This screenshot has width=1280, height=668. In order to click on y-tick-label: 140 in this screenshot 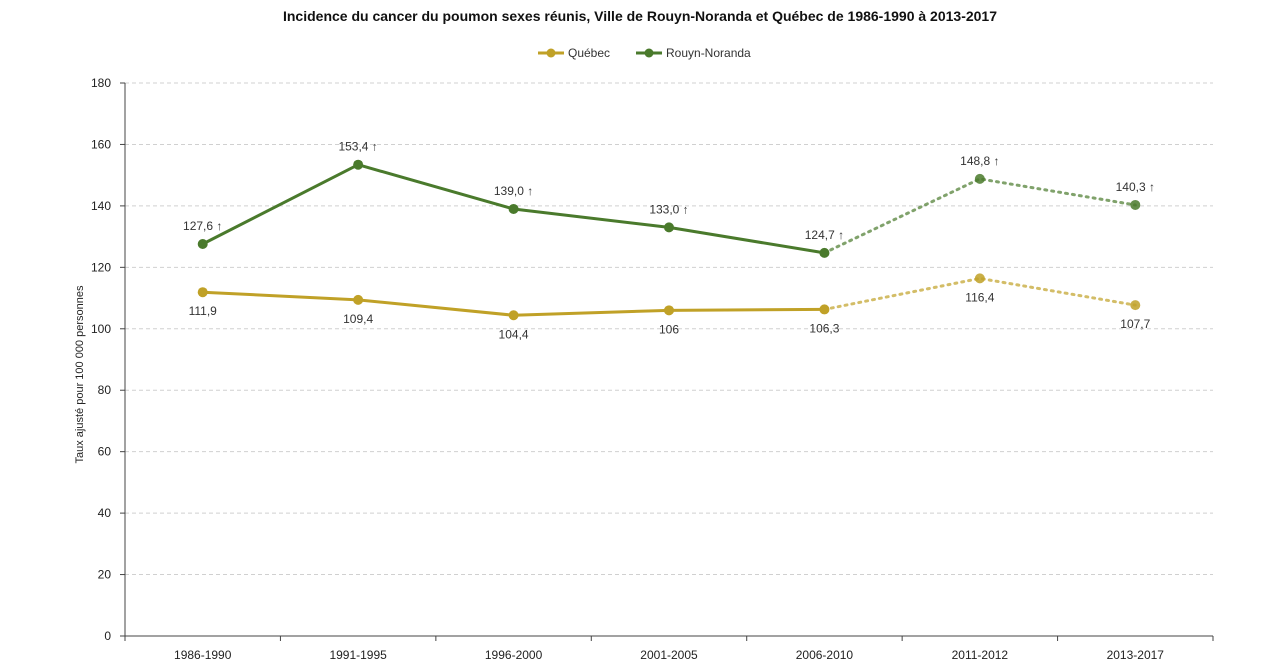, I will do `click(101, 206)`.